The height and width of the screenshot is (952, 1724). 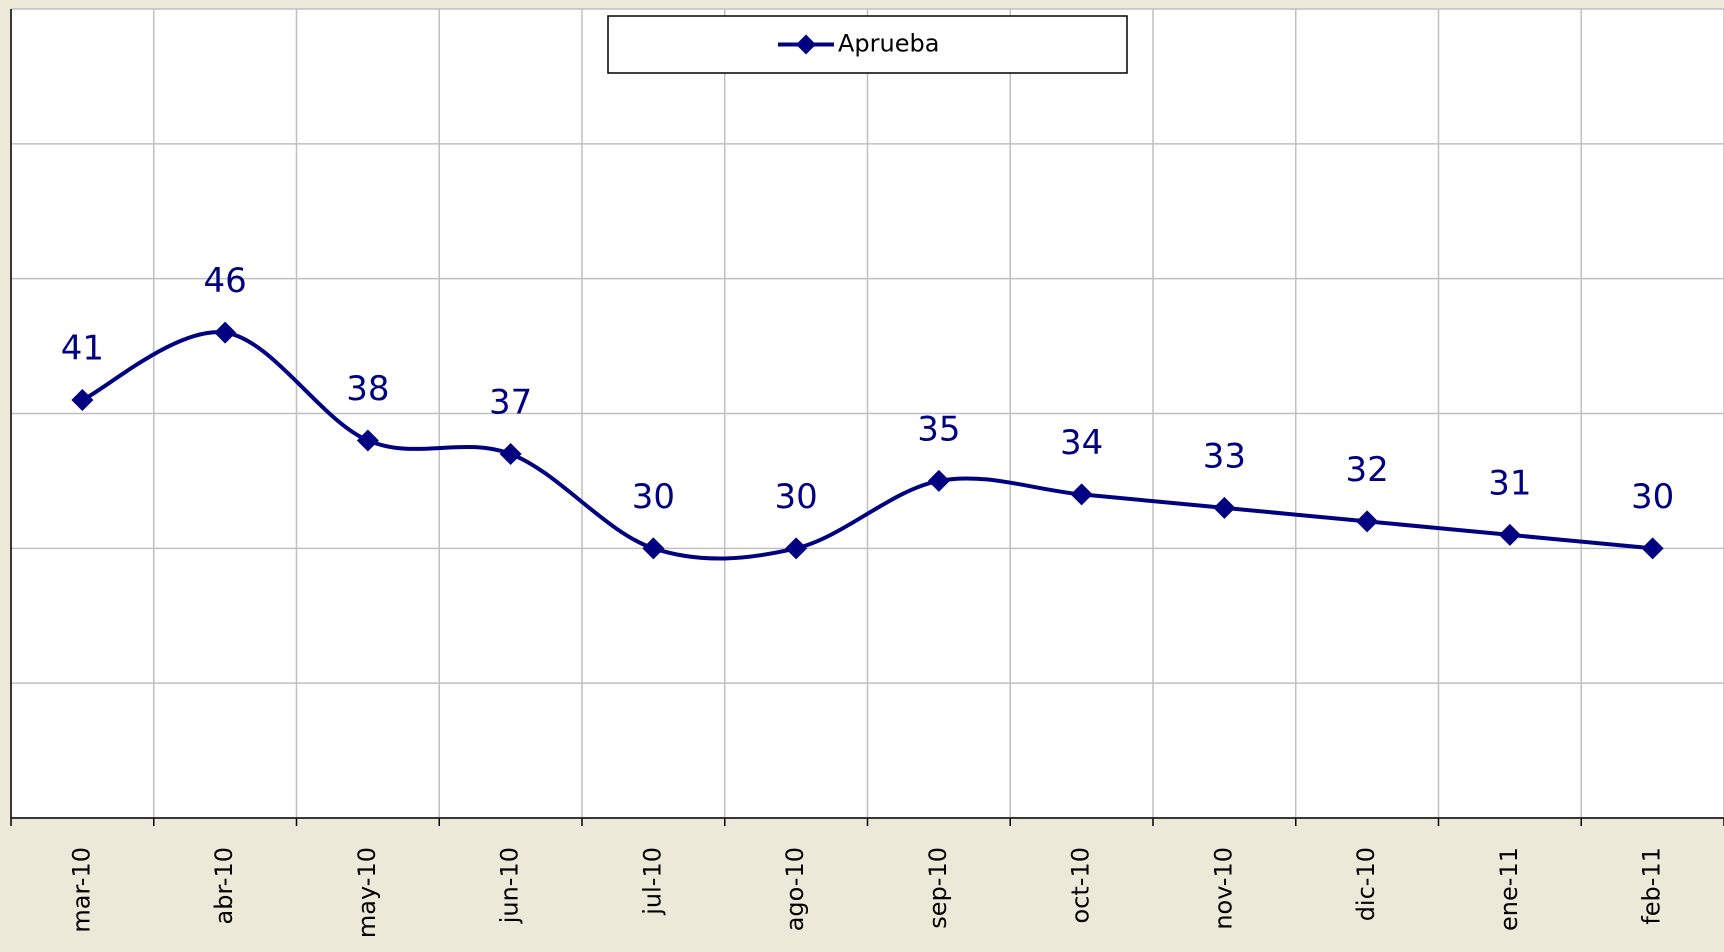 I want to click on legend-marker, so click(x=806, y=44).